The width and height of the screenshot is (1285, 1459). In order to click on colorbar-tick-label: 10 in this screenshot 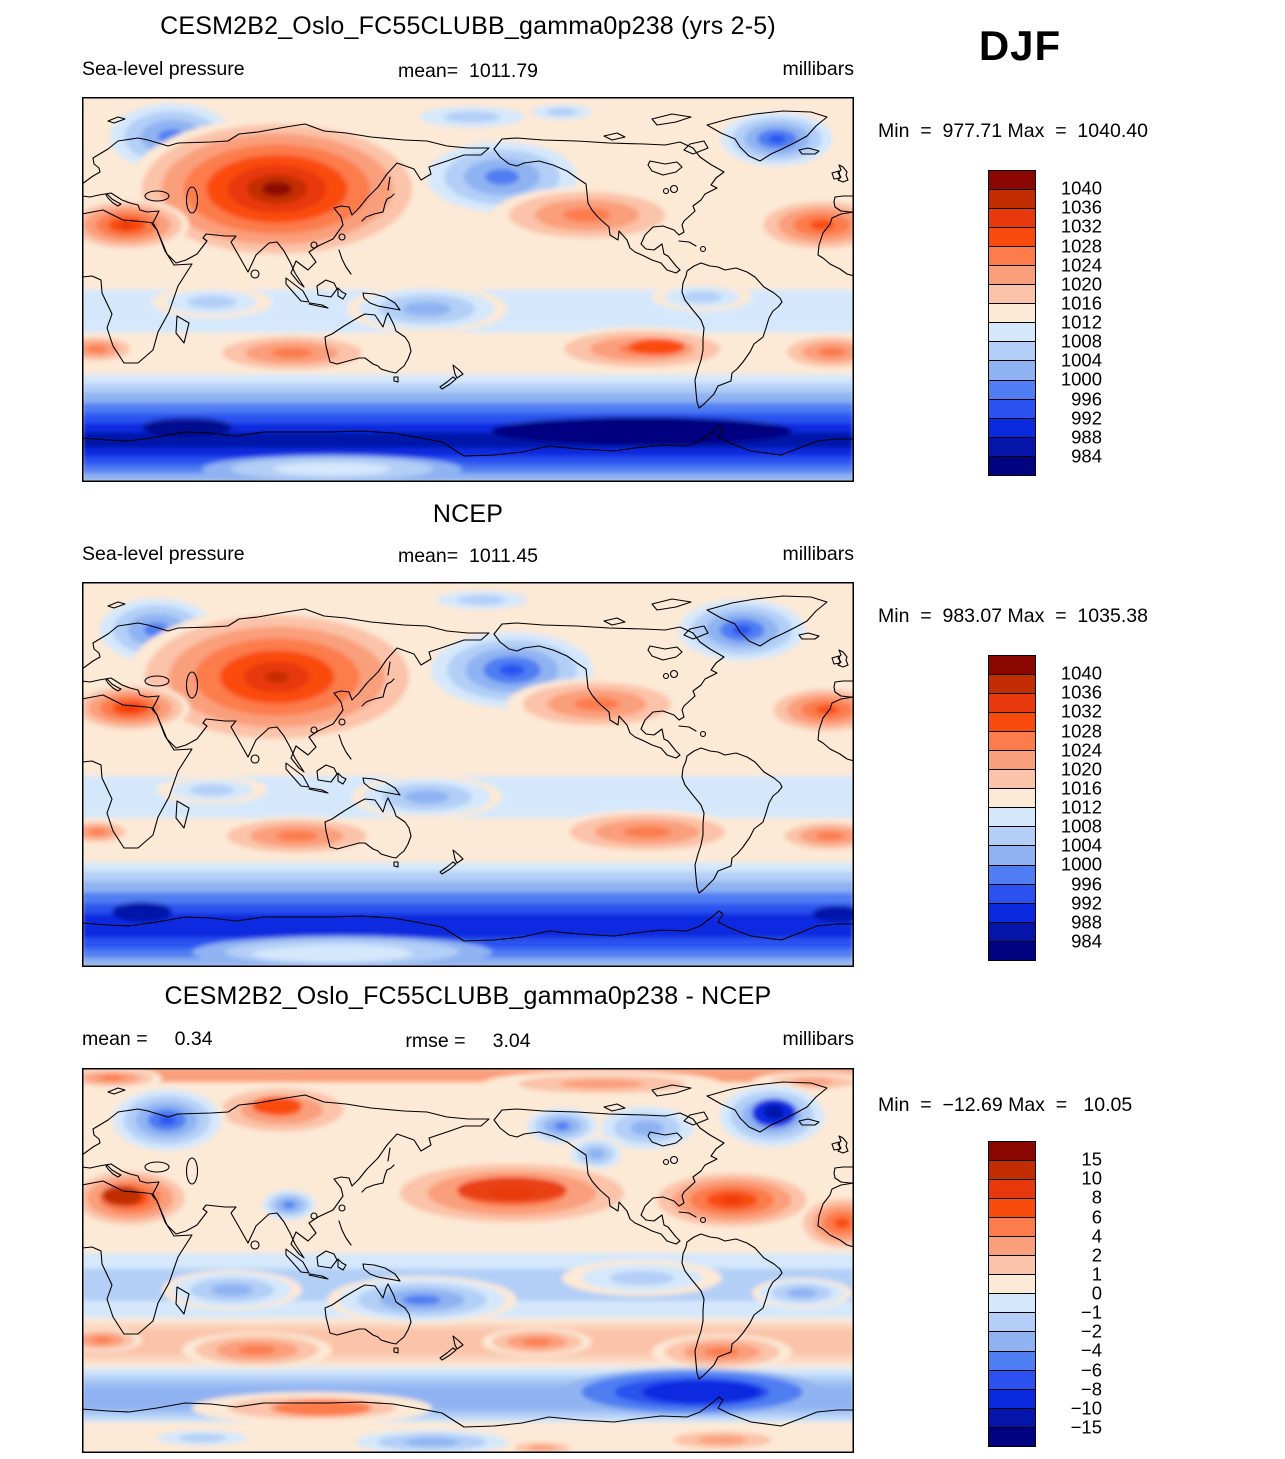, I will do `click(1091, 1178)`.